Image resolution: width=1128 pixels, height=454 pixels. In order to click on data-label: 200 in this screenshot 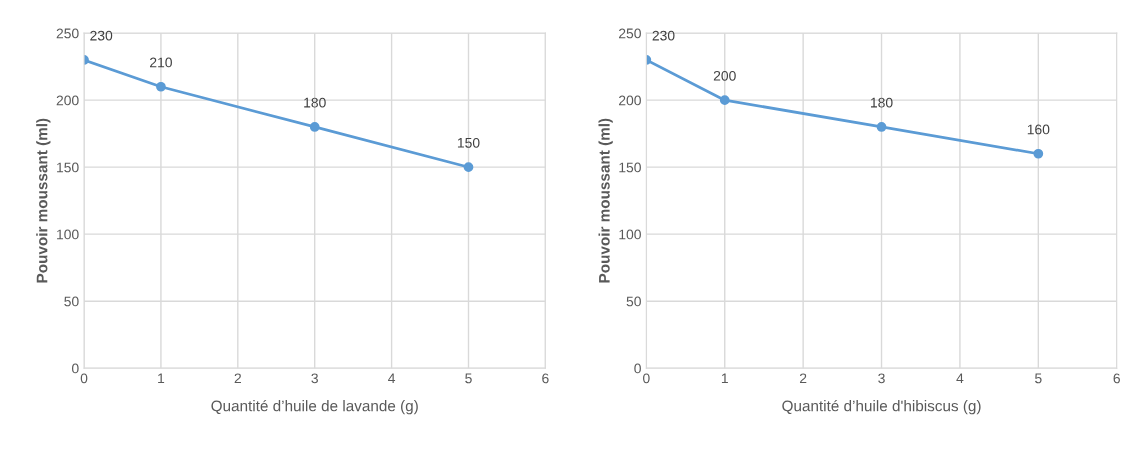, I will do `click(724, 75)`.